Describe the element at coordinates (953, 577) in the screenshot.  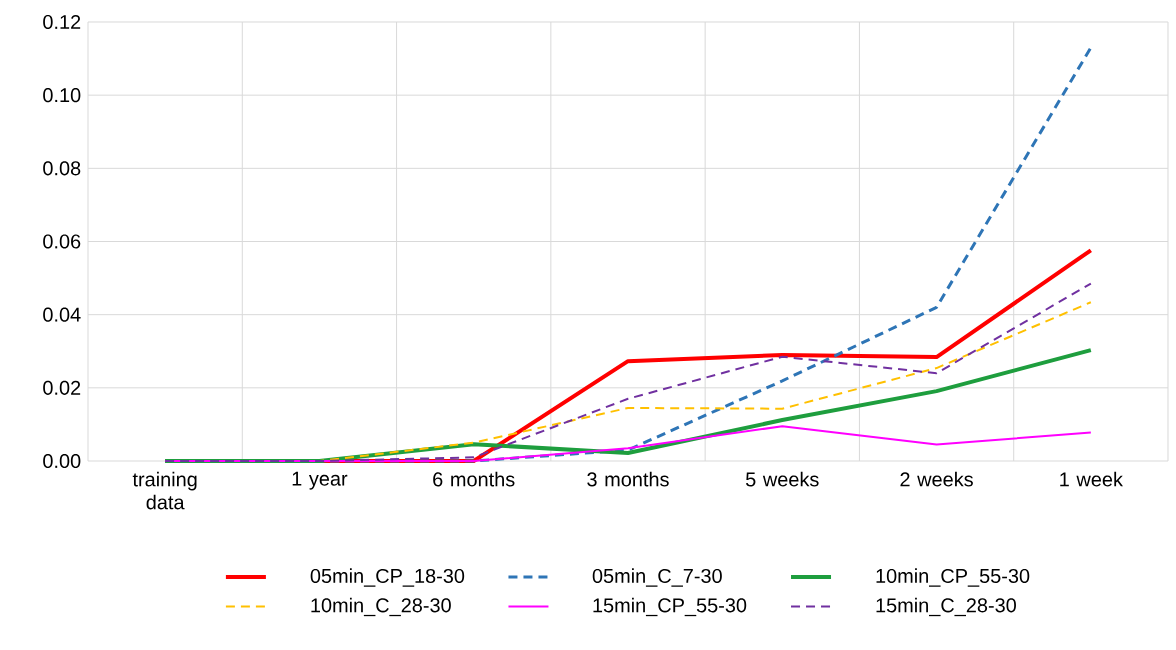
I see `legend-label: 10min_CP_55-30` at that location.